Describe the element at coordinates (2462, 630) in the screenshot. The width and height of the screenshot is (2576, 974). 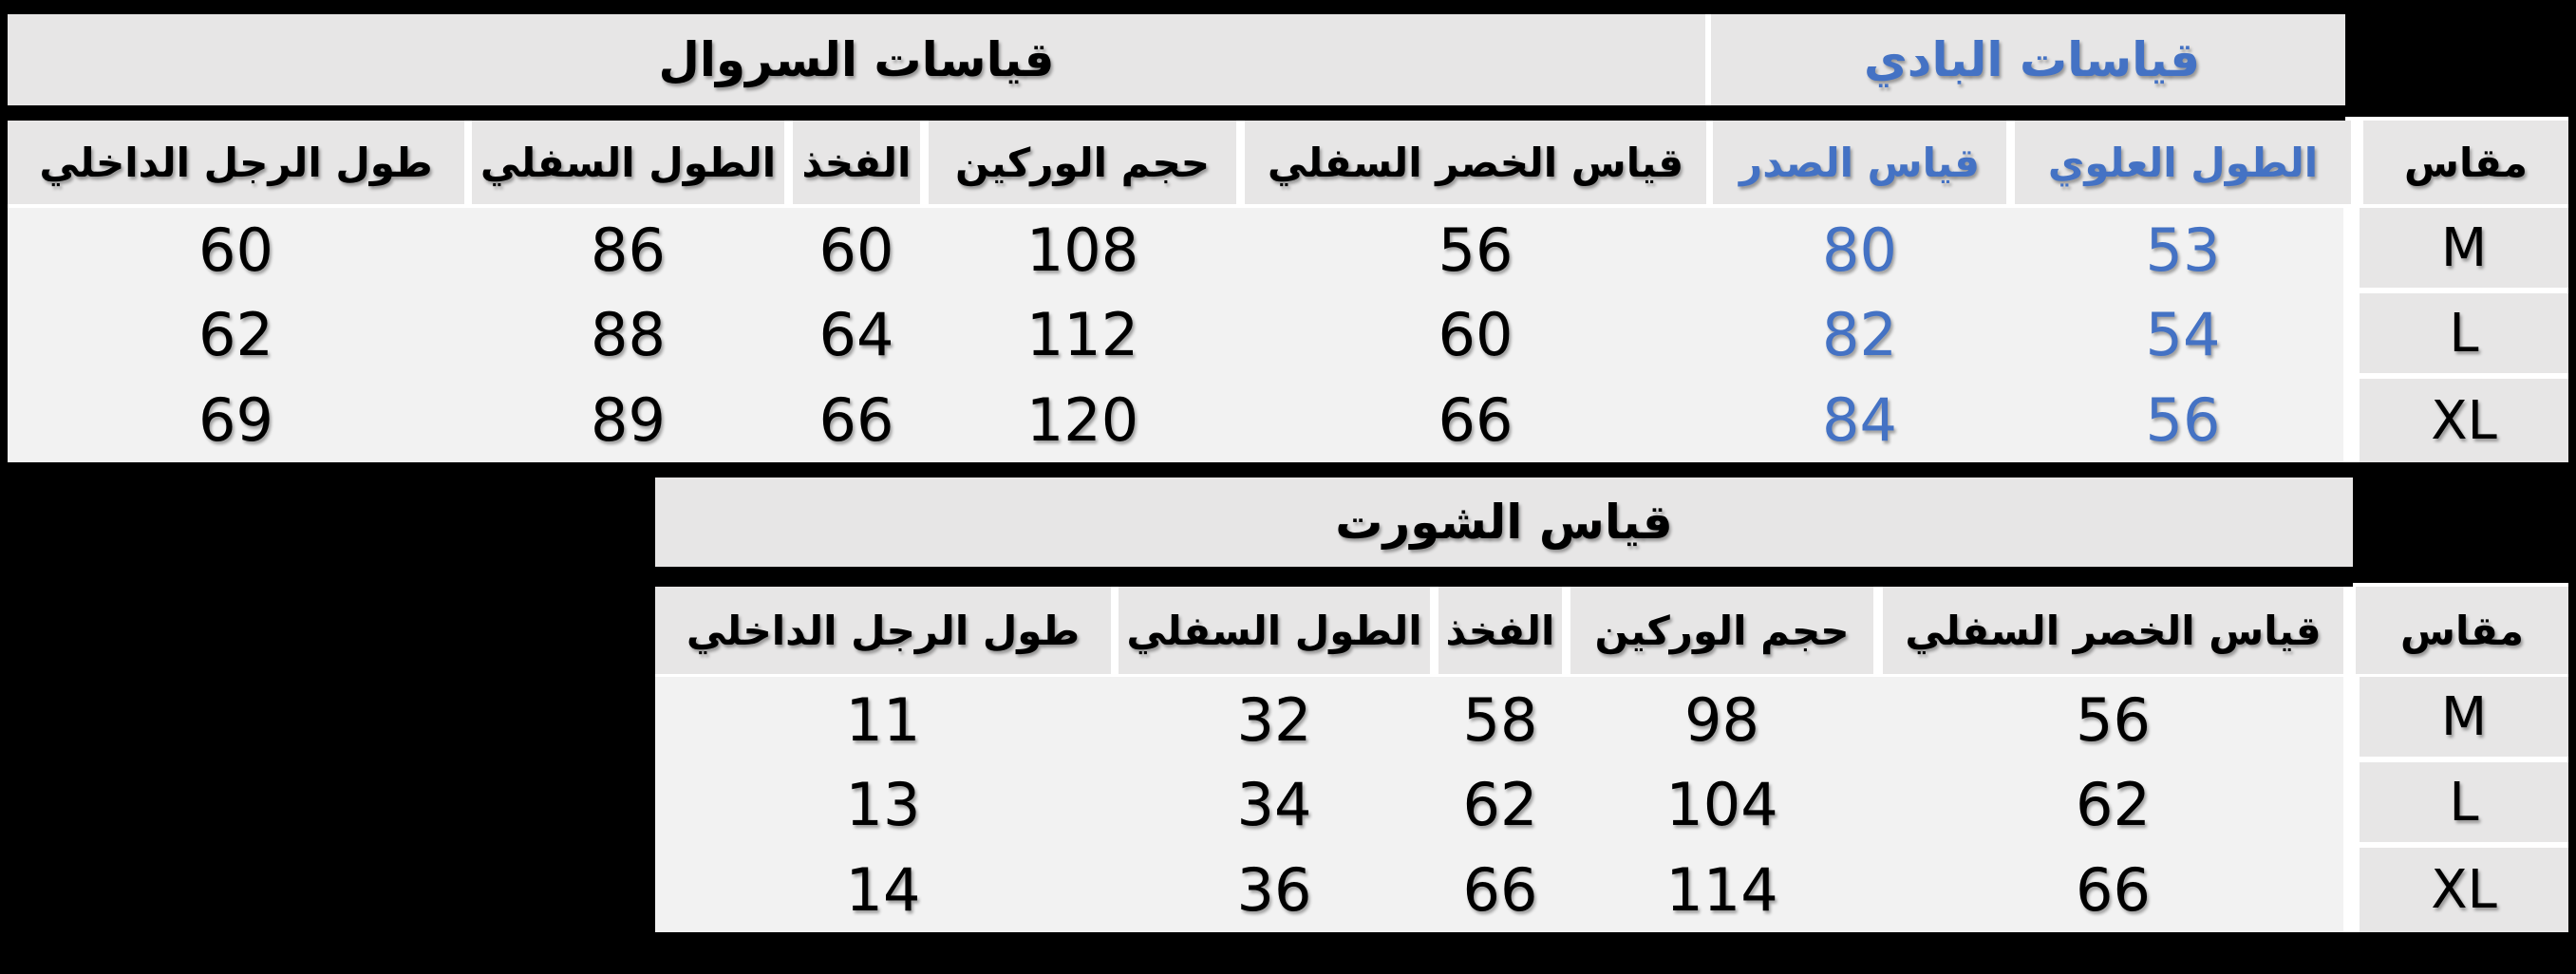
I see `shorts-header-size: مقاس` at that location.